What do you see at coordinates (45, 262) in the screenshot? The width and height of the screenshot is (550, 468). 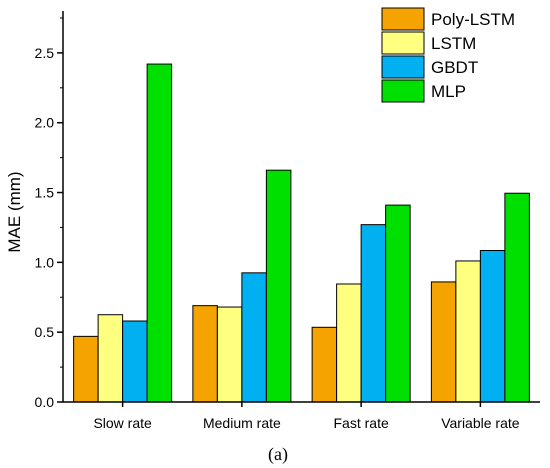 I see `y-tick-label: 1.0` at bounding box center [45, 262].